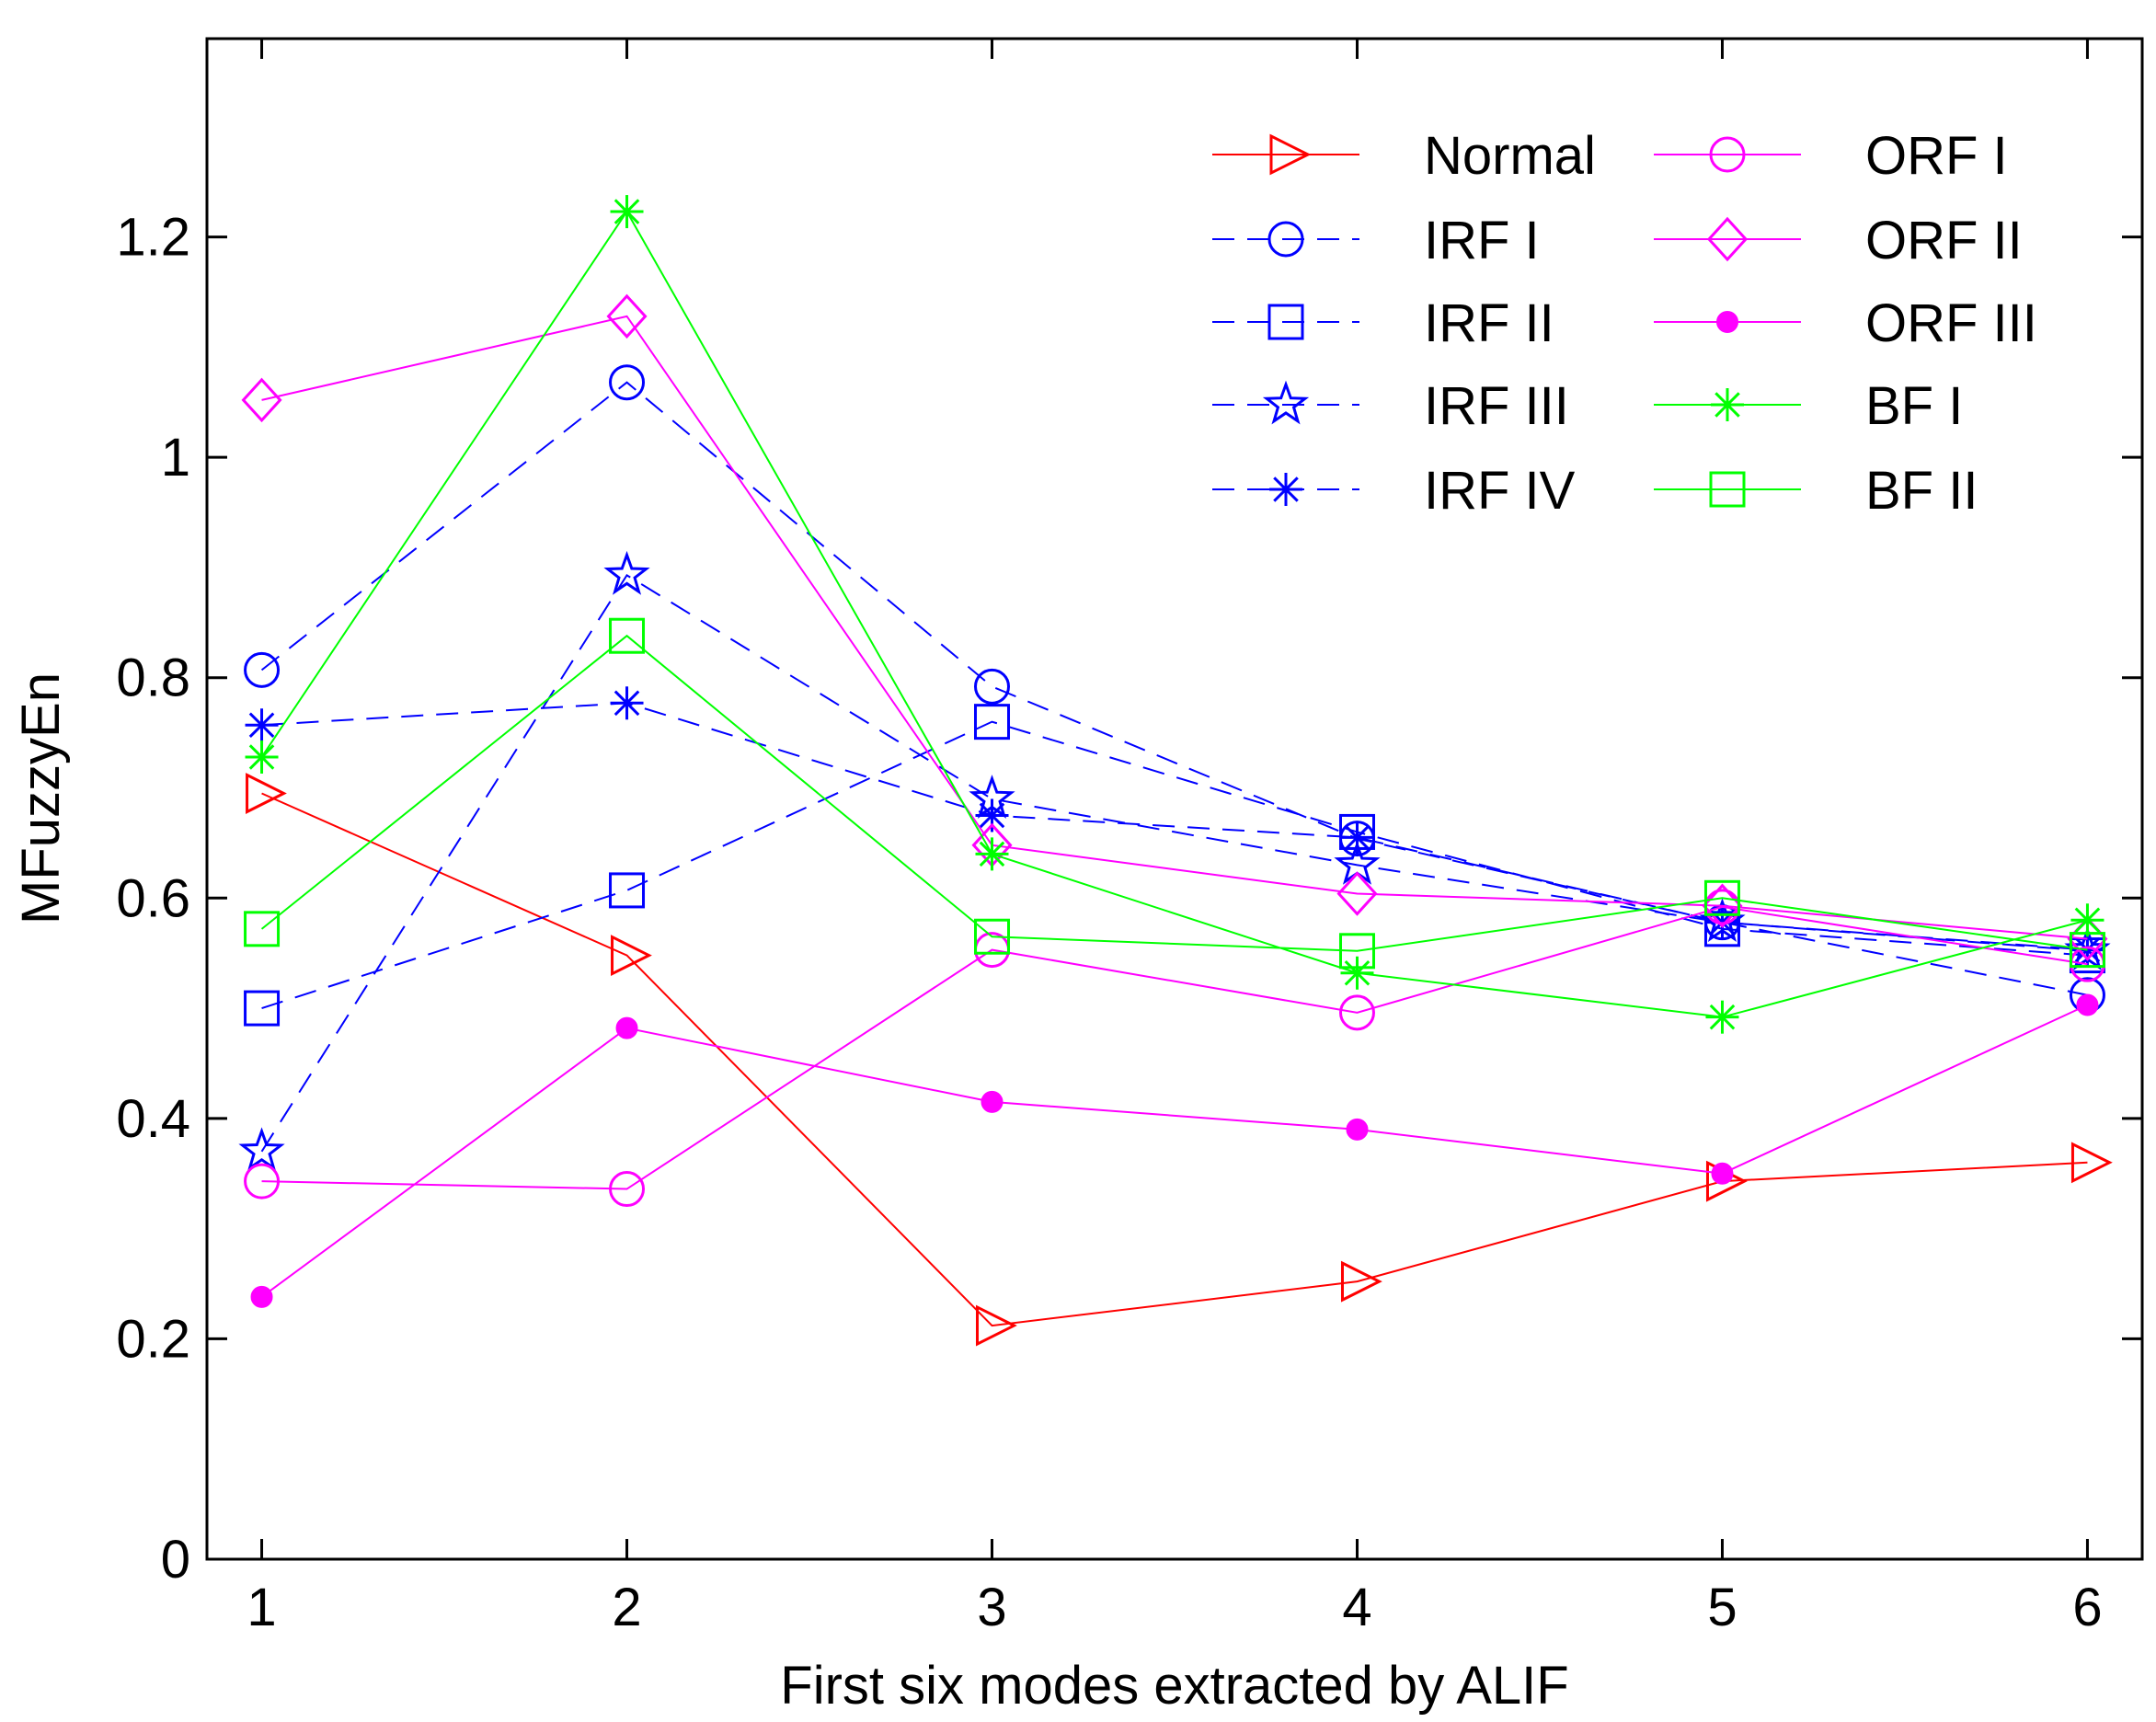 This screenshot has height=1722, width=2156. What do you see at coordinates (153, 1339) in the screenshot?
I see `y-tick-label: 0.2` at bounding box center [153, 1339].